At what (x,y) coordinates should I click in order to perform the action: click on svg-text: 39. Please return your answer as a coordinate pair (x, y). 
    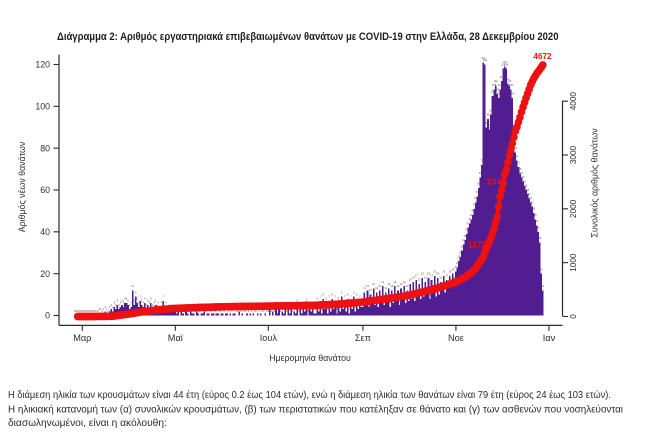
    Looking at the image, I should click on (466, 230).